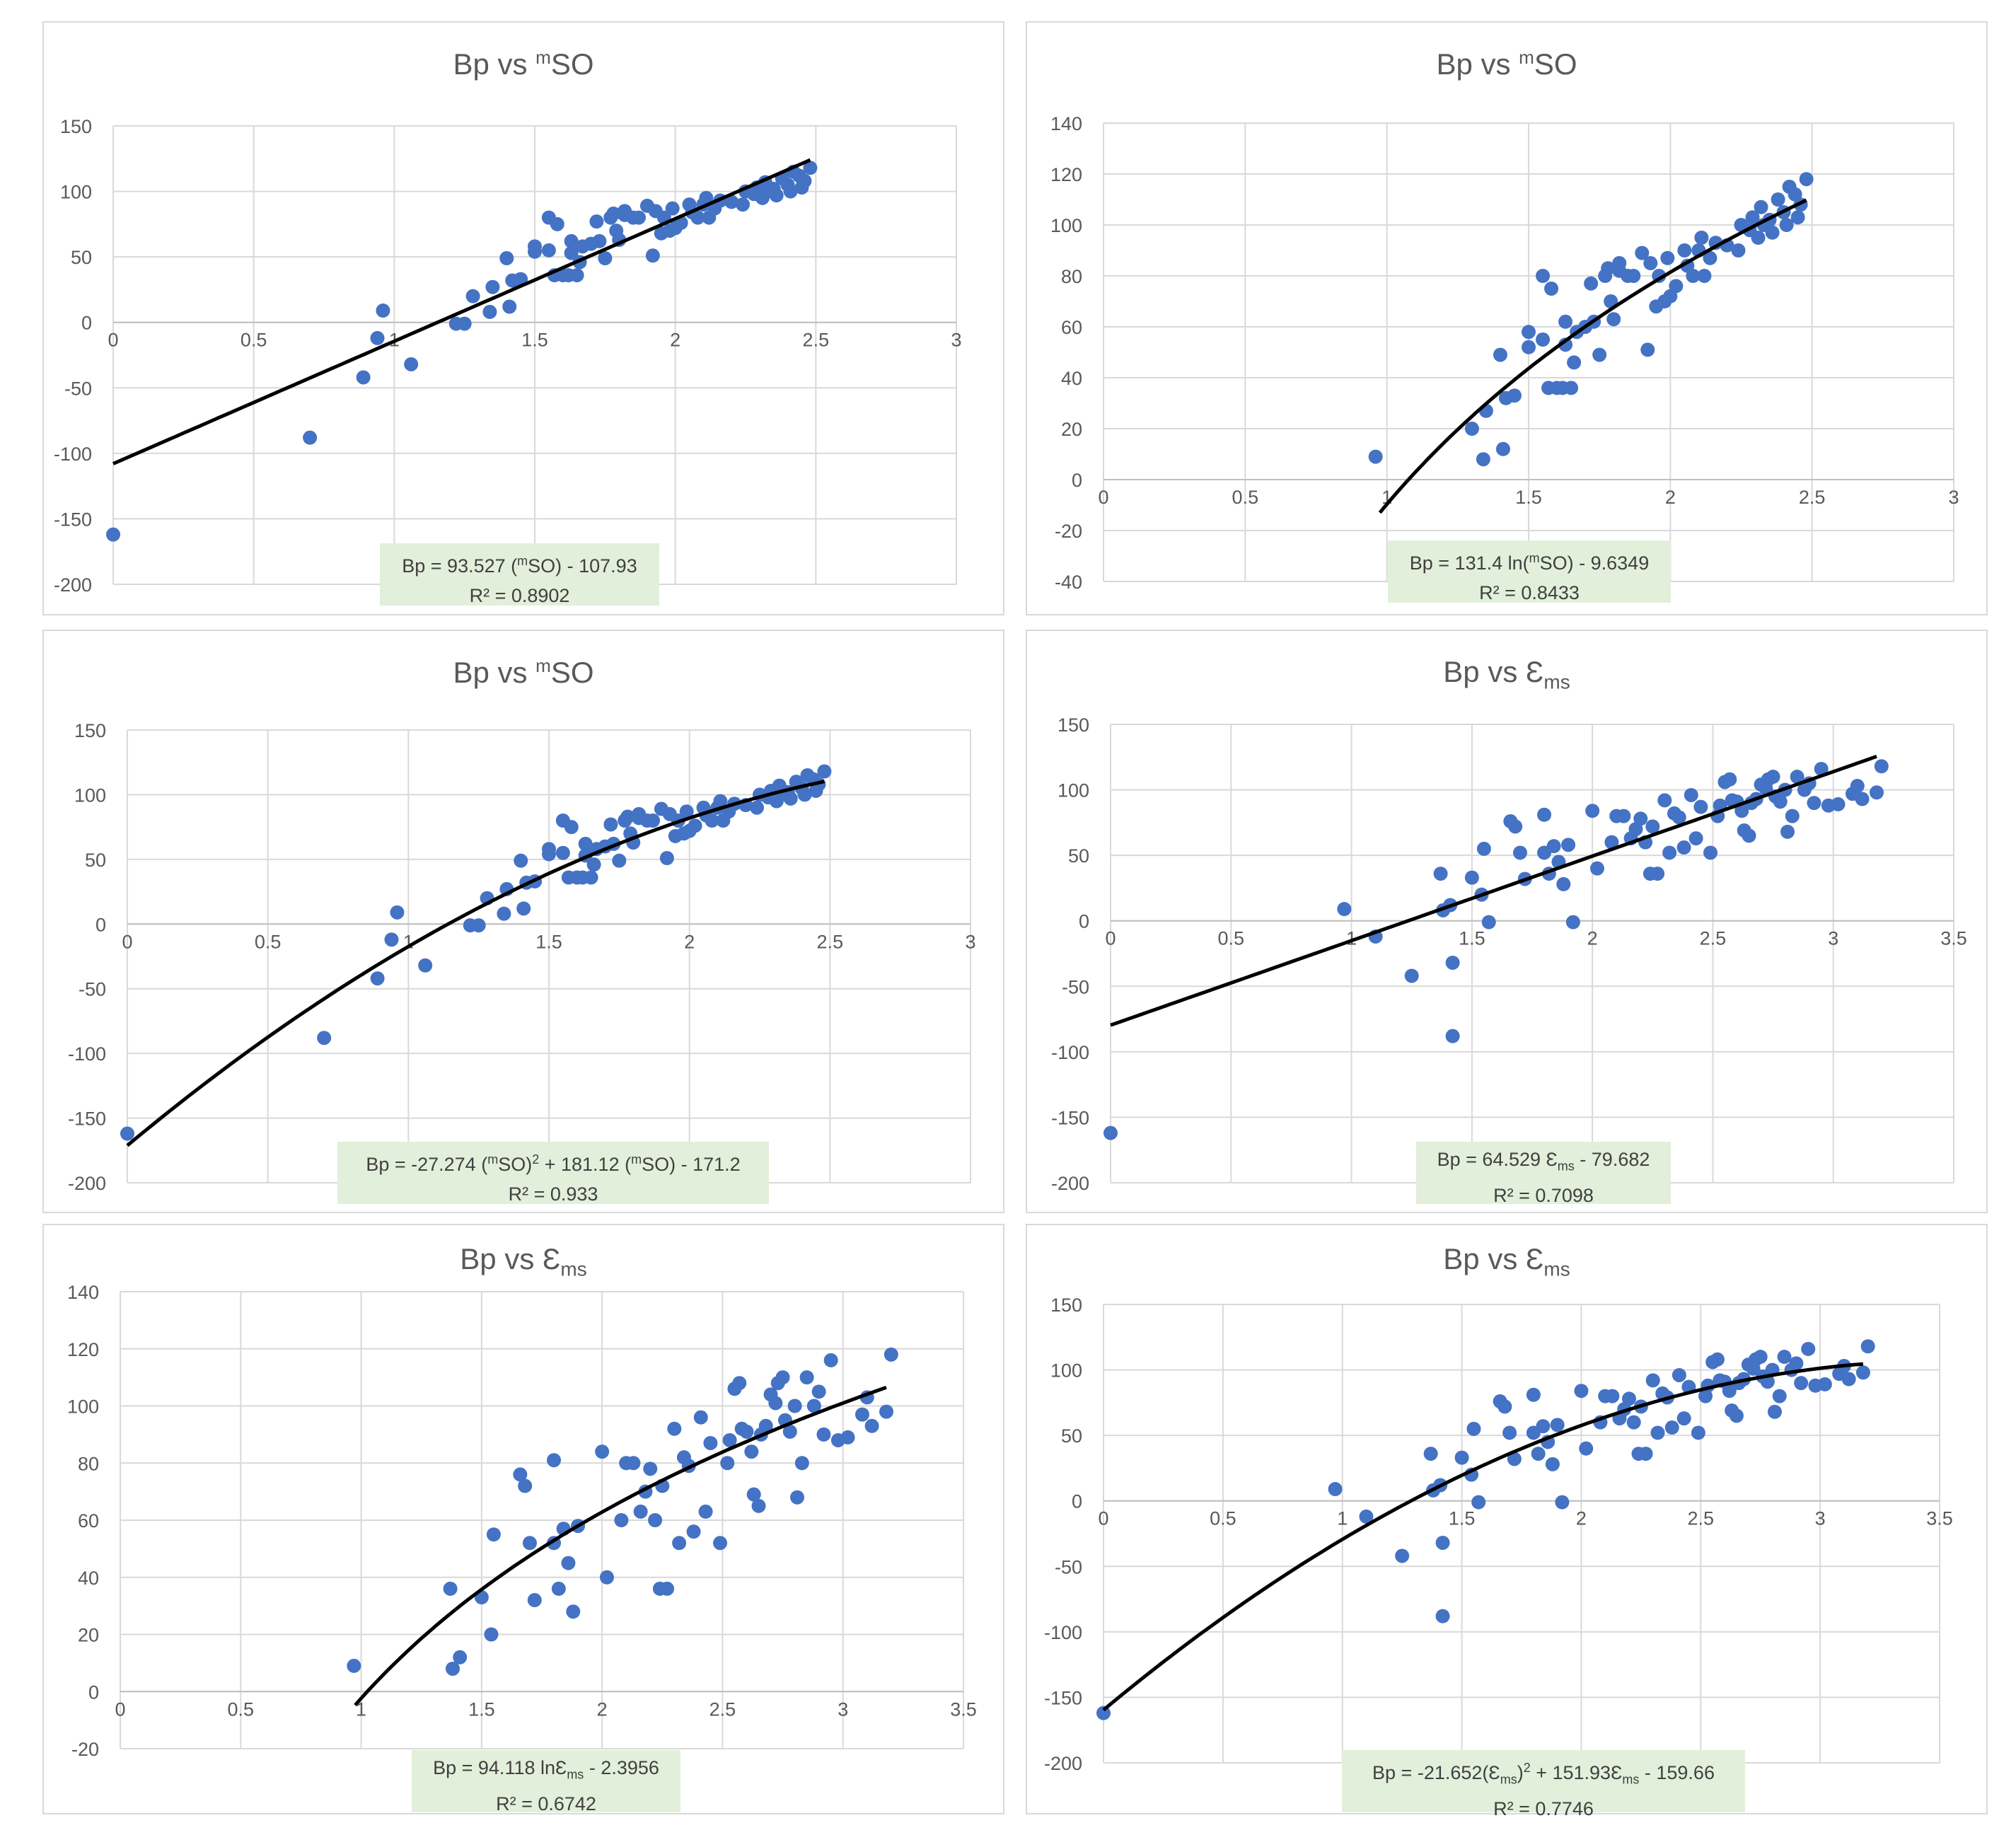 This screenshot has height=1847, width=2016. I want to click on x-tick-label: 3, so click(956, 340).